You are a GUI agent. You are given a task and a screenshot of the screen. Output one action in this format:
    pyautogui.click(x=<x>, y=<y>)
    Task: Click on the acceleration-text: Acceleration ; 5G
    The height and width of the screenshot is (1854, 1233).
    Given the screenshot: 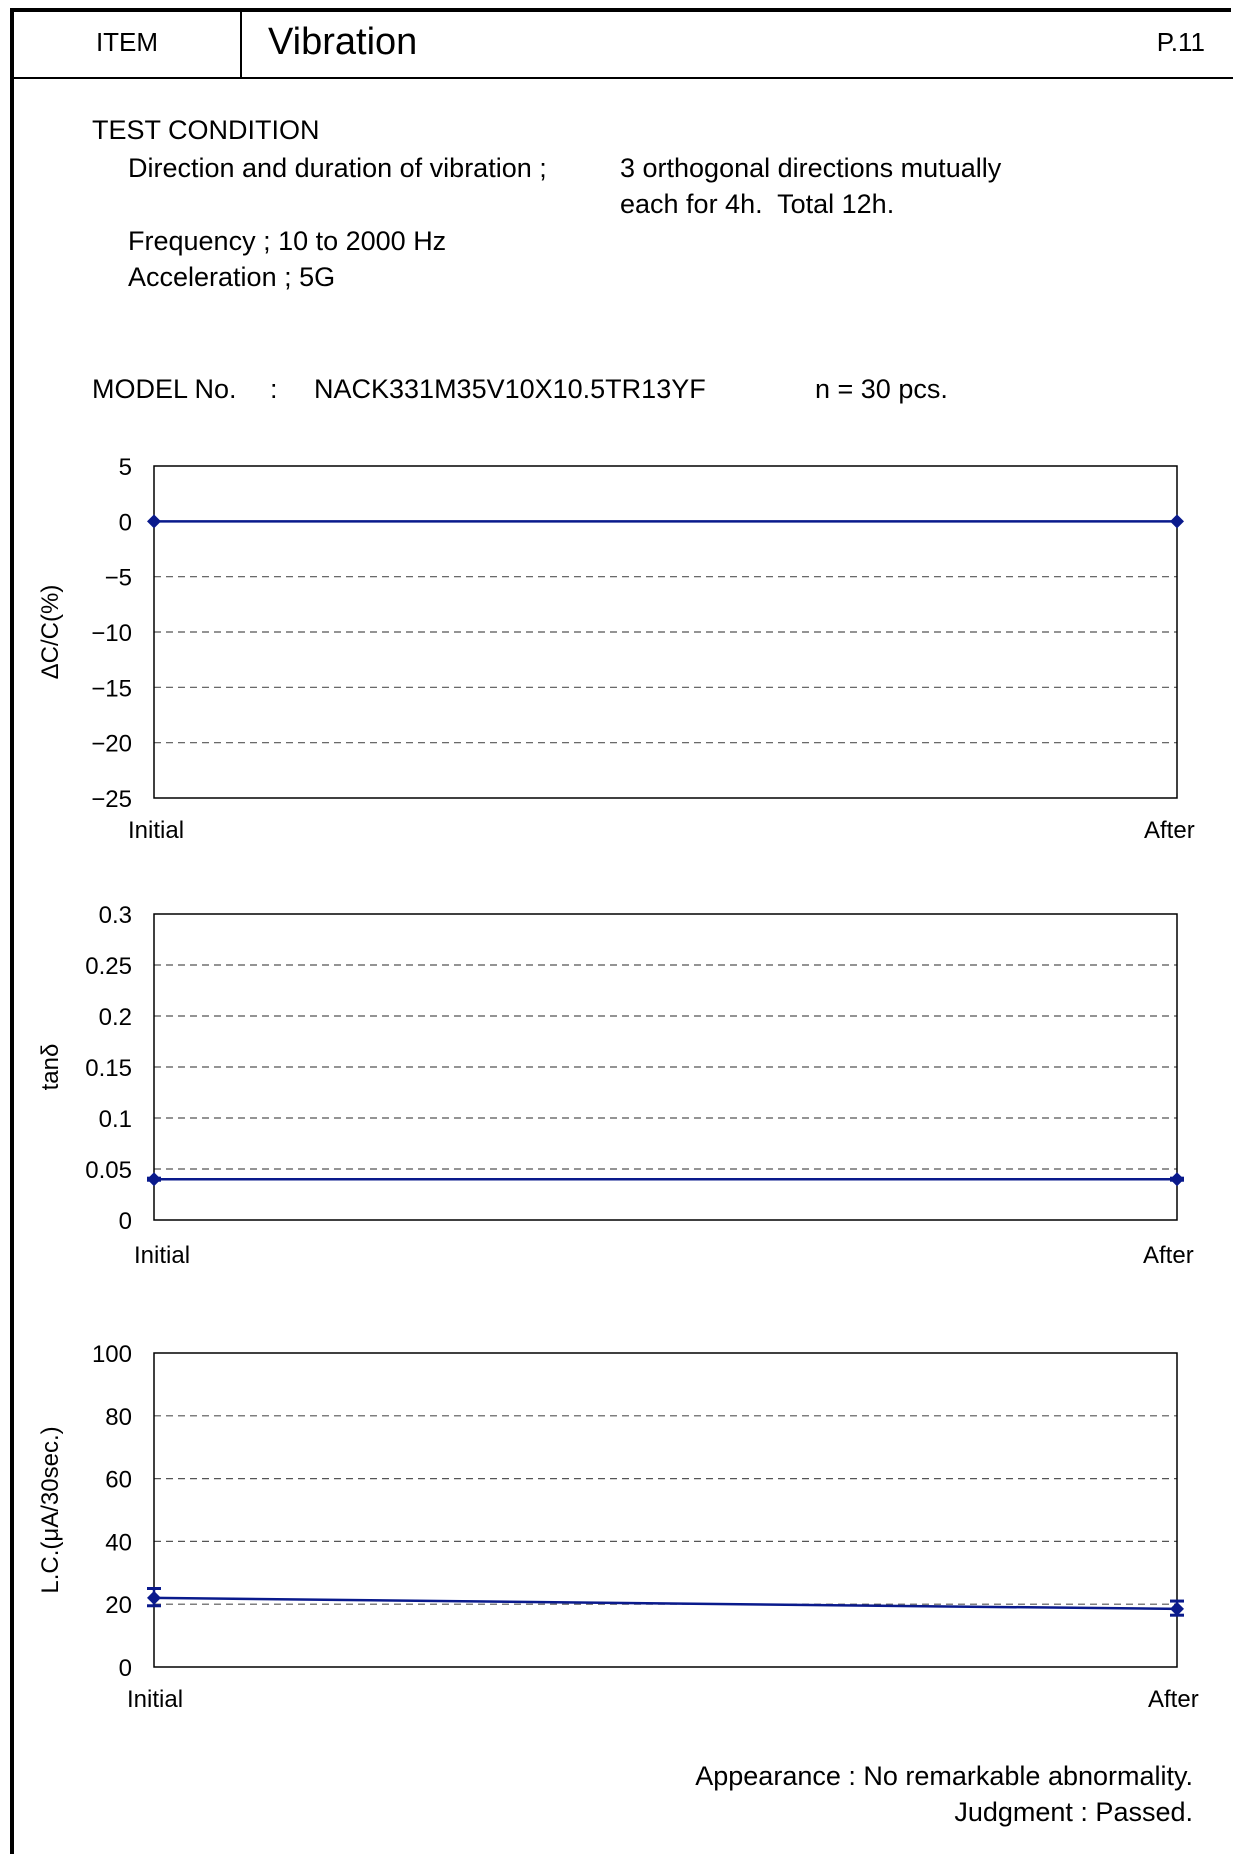 What is the action you would take?
    pyautogui.click(x=232, y=277)
    